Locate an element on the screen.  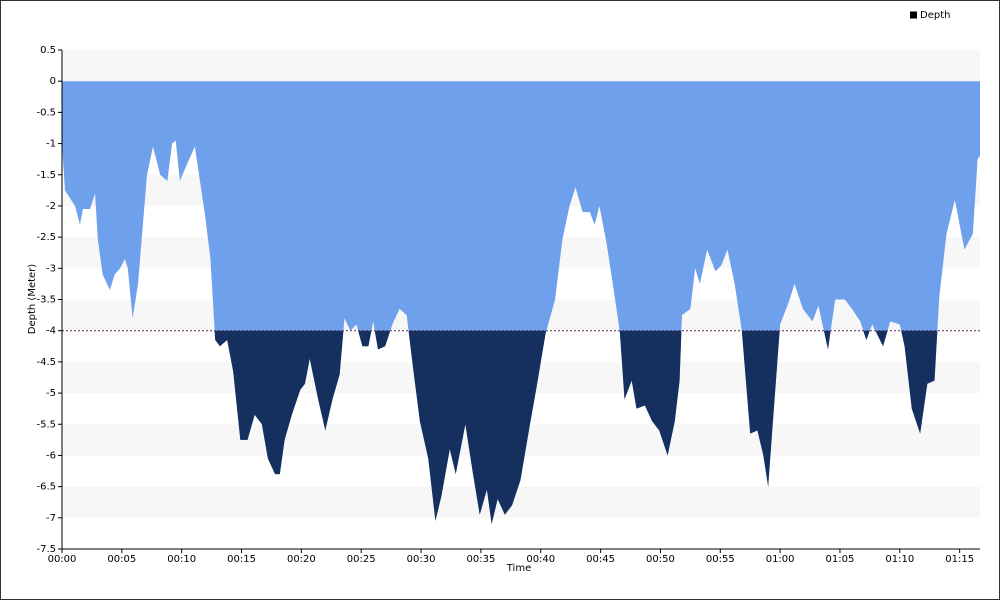
x-tick-label: 00:00 is located at coordinates (62, 559).